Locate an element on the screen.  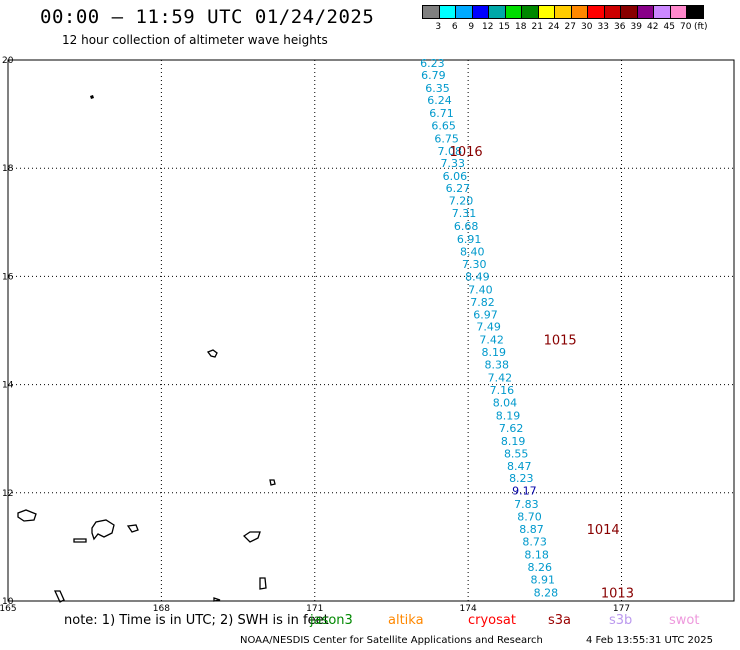
satellite-altika: altika is located at coordinates (406, 620).